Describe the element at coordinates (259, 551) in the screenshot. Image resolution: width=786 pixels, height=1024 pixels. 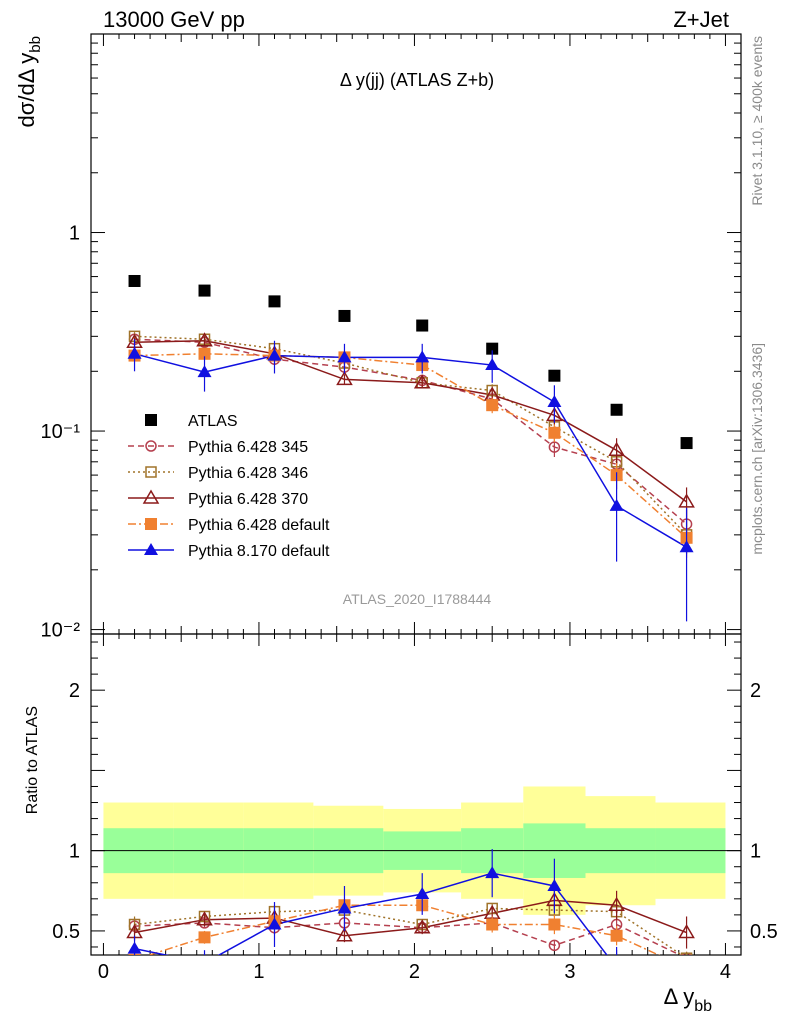
I see `legend-label-pythia-8-170-default: Pythia 8.170 default` at that location.